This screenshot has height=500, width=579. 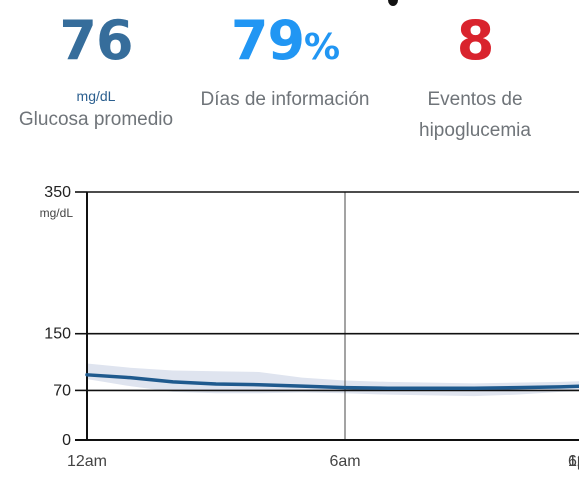 I want to click on stat-days-of-data: 79% Días de información, so click(x=285, y=64).